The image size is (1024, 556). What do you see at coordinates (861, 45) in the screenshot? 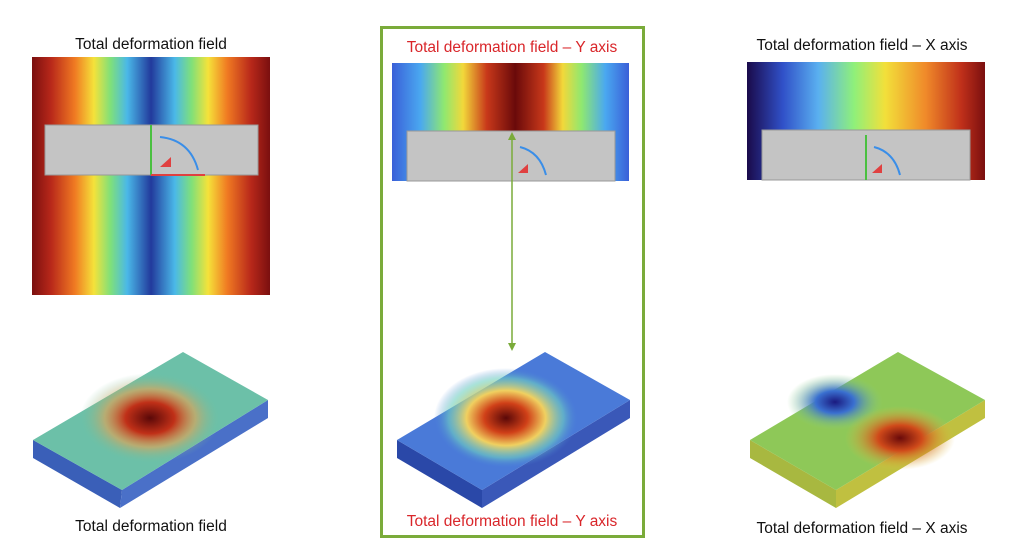
I see `panel-title: Total deformation field – X axis` at bounding box center [861, 45].